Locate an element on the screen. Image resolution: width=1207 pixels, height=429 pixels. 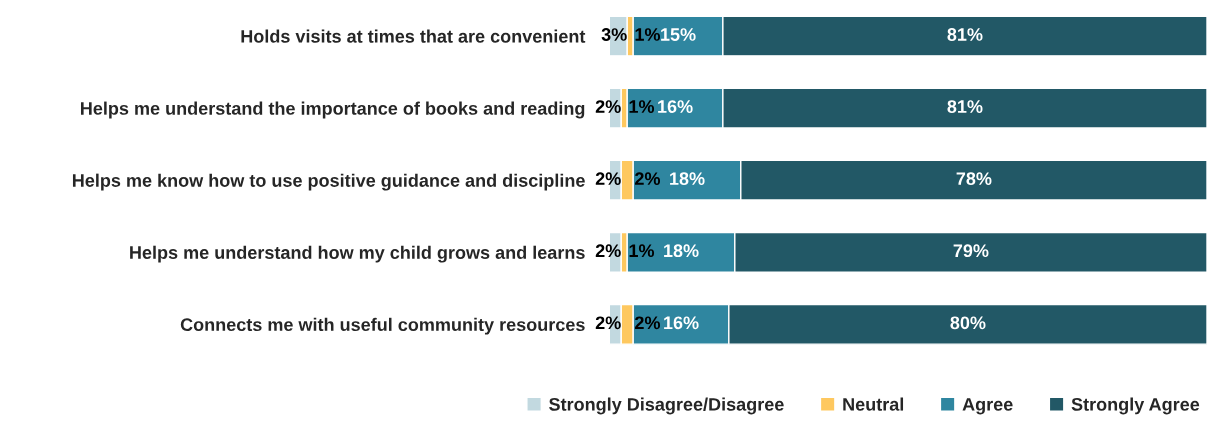
y-tick-label: Holds visits at times that are convenient is located at coordinates (413, 36).